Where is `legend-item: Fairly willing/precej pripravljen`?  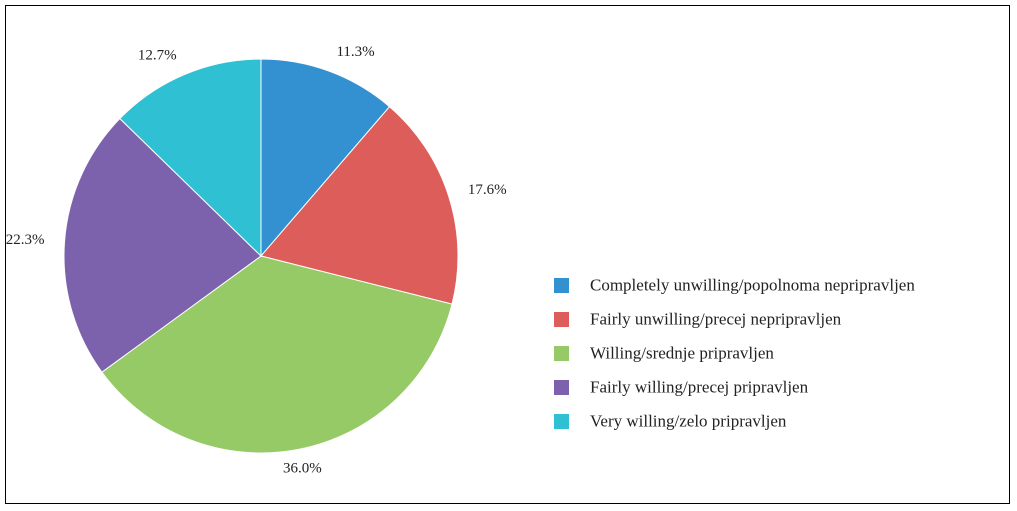
legend-item: Fairly willing/precej pripravljen is located at coordinates (681, 386).